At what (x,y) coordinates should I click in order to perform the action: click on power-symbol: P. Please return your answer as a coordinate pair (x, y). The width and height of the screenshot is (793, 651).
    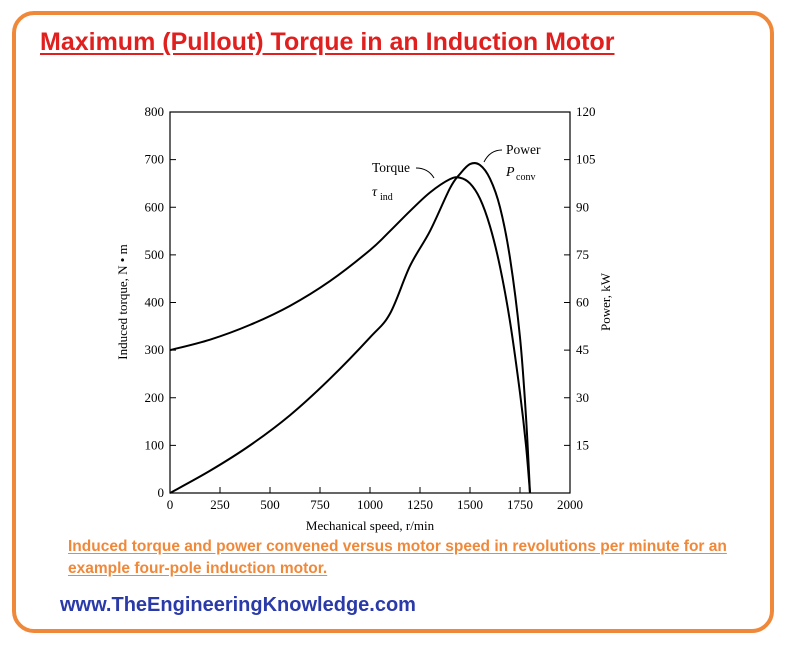
    Looking at the image, I should click on (510, 172).